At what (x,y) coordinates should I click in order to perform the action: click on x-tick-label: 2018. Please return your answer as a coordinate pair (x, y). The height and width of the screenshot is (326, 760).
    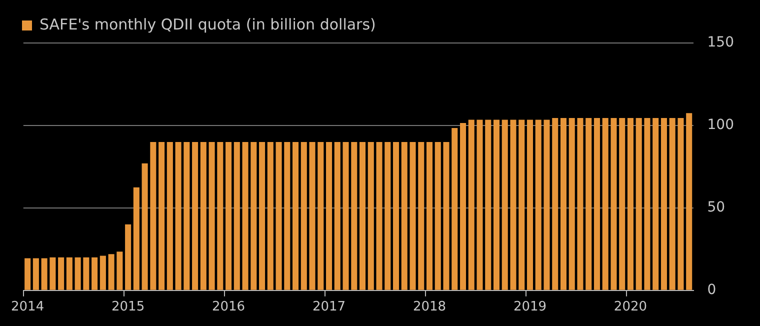
    Looking at the image, I should click on (429, 307).